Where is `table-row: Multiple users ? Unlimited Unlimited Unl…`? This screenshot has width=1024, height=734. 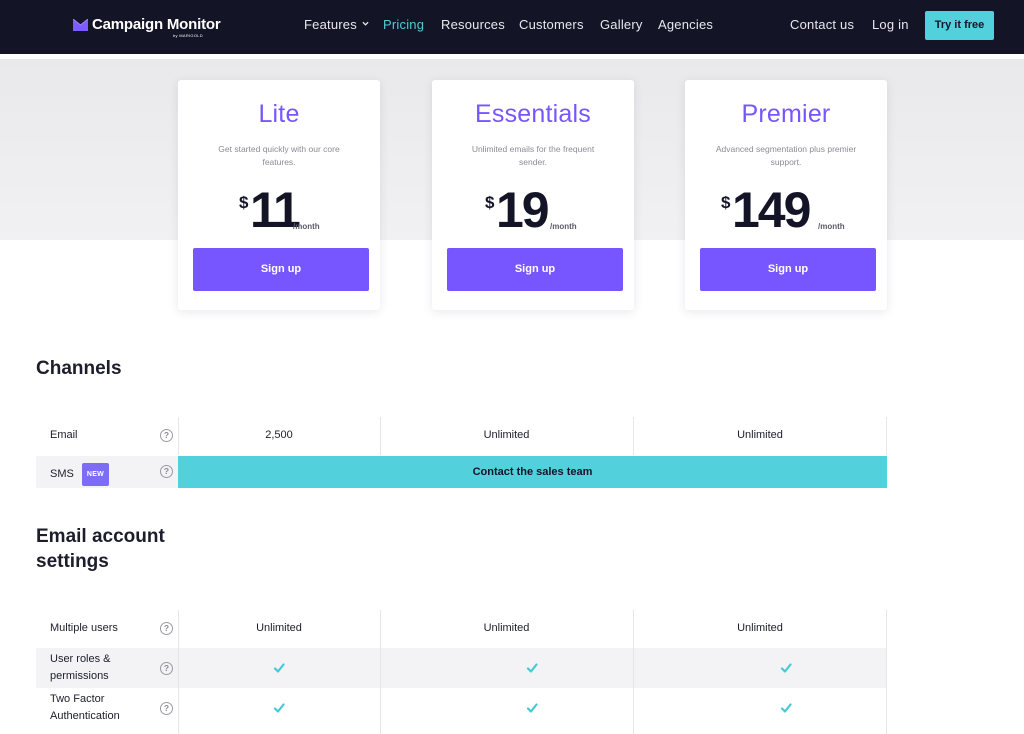
table-row: Multiple users ? Unlimited Unlimited Unl… is located at coordinates (461, 629).